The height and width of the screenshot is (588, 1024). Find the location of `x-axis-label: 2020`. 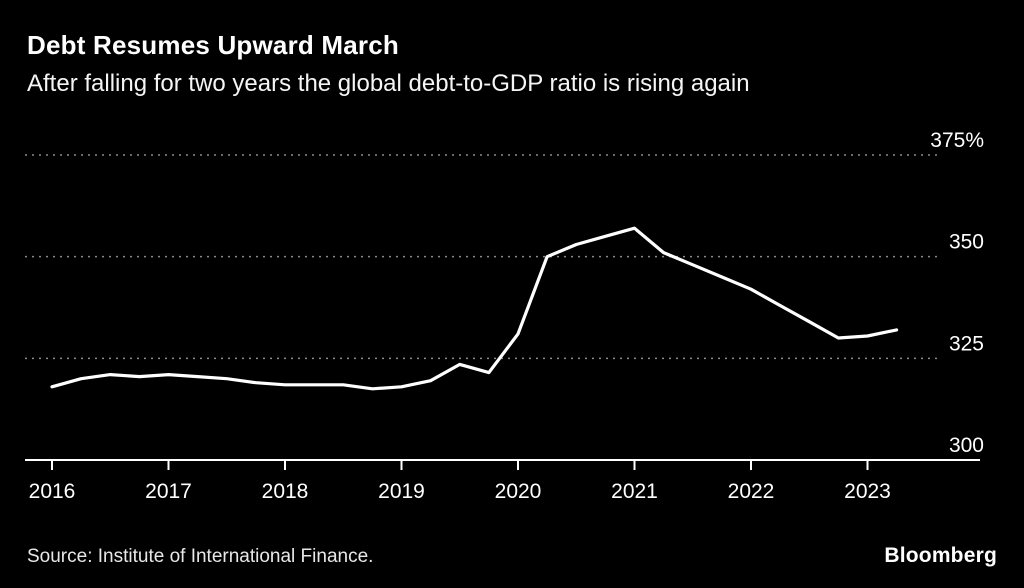

x-axis-label: 2020 is located at coordinates (518, 491).